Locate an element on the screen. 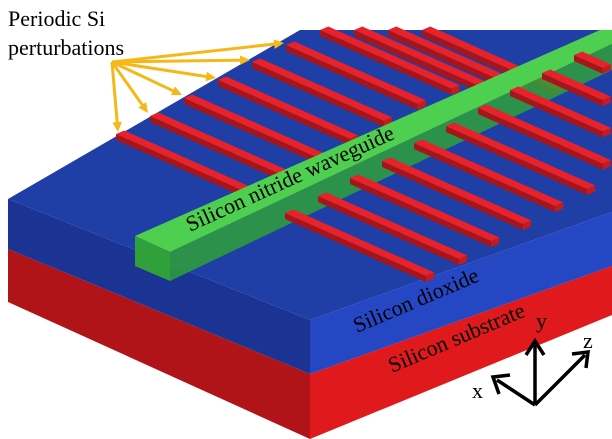  x-axis-label: x is located at coordinates (477, 390).